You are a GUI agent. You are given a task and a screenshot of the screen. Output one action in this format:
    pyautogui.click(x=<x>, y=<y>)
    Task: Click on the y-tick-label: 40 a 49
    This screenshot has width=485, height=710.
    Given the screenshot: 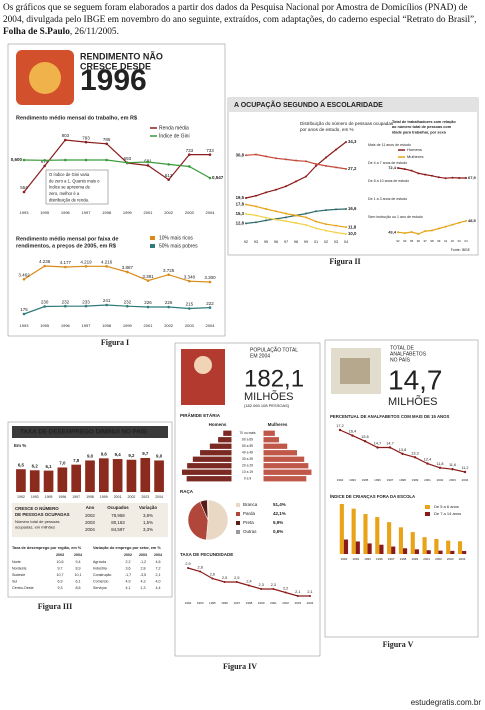 What is the action you would take?
    pyautogui.click(x=247, y=453)
    